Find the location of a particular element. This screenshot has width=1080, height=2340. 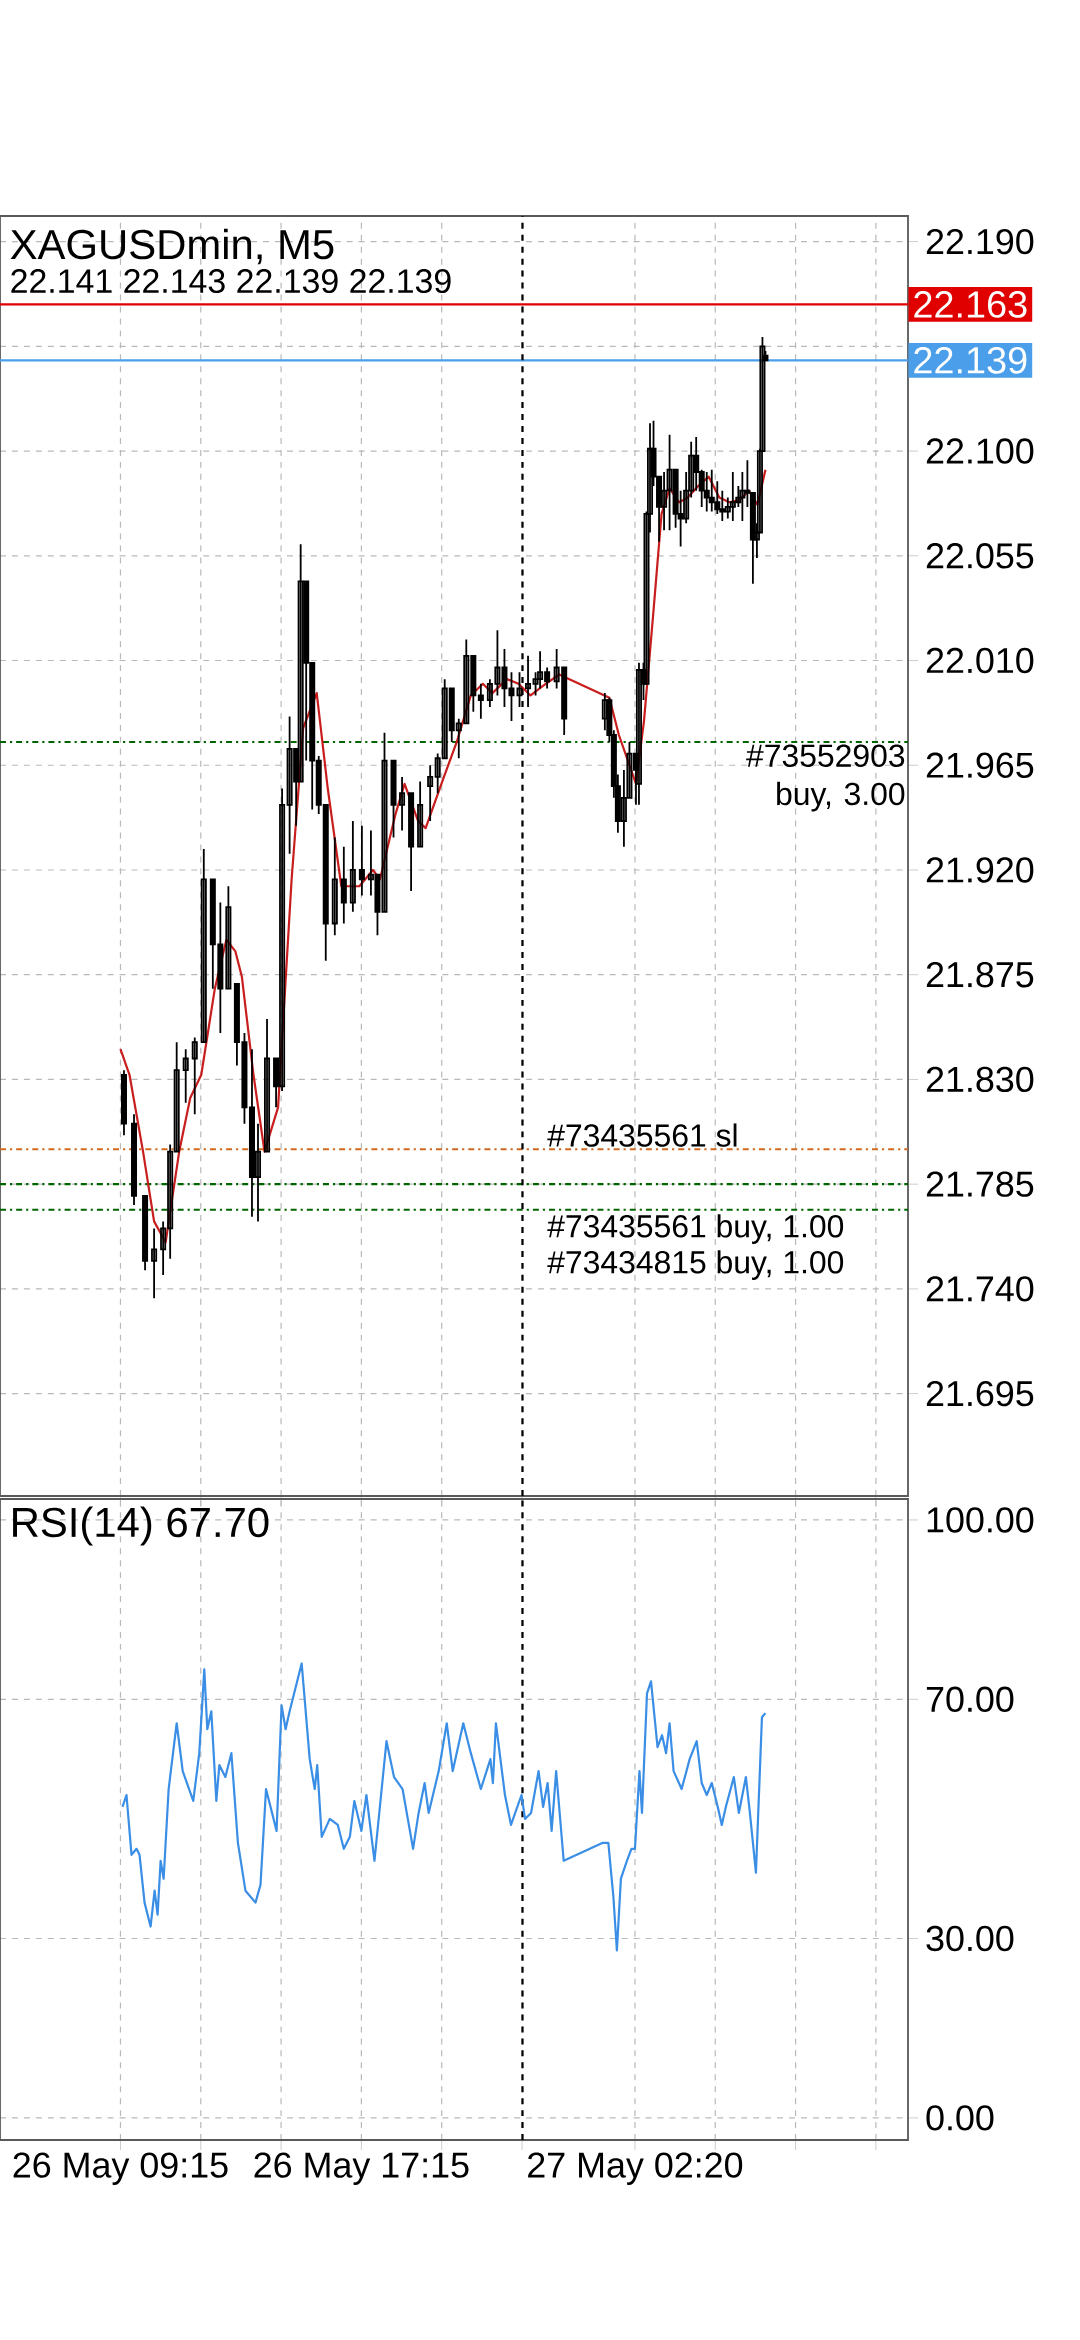

ref-line-label: 22.139 is located at coordinates (970, 360).